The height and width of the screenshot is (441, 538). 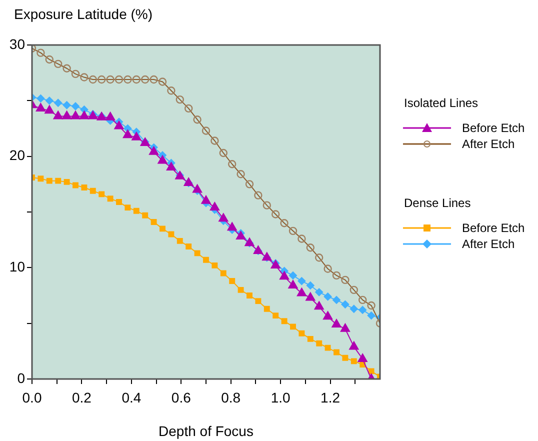 What do you see at coordinates (442, 103) in the screenshot?
I see `text: Isolated Lines` at bounding box center [442, 103].